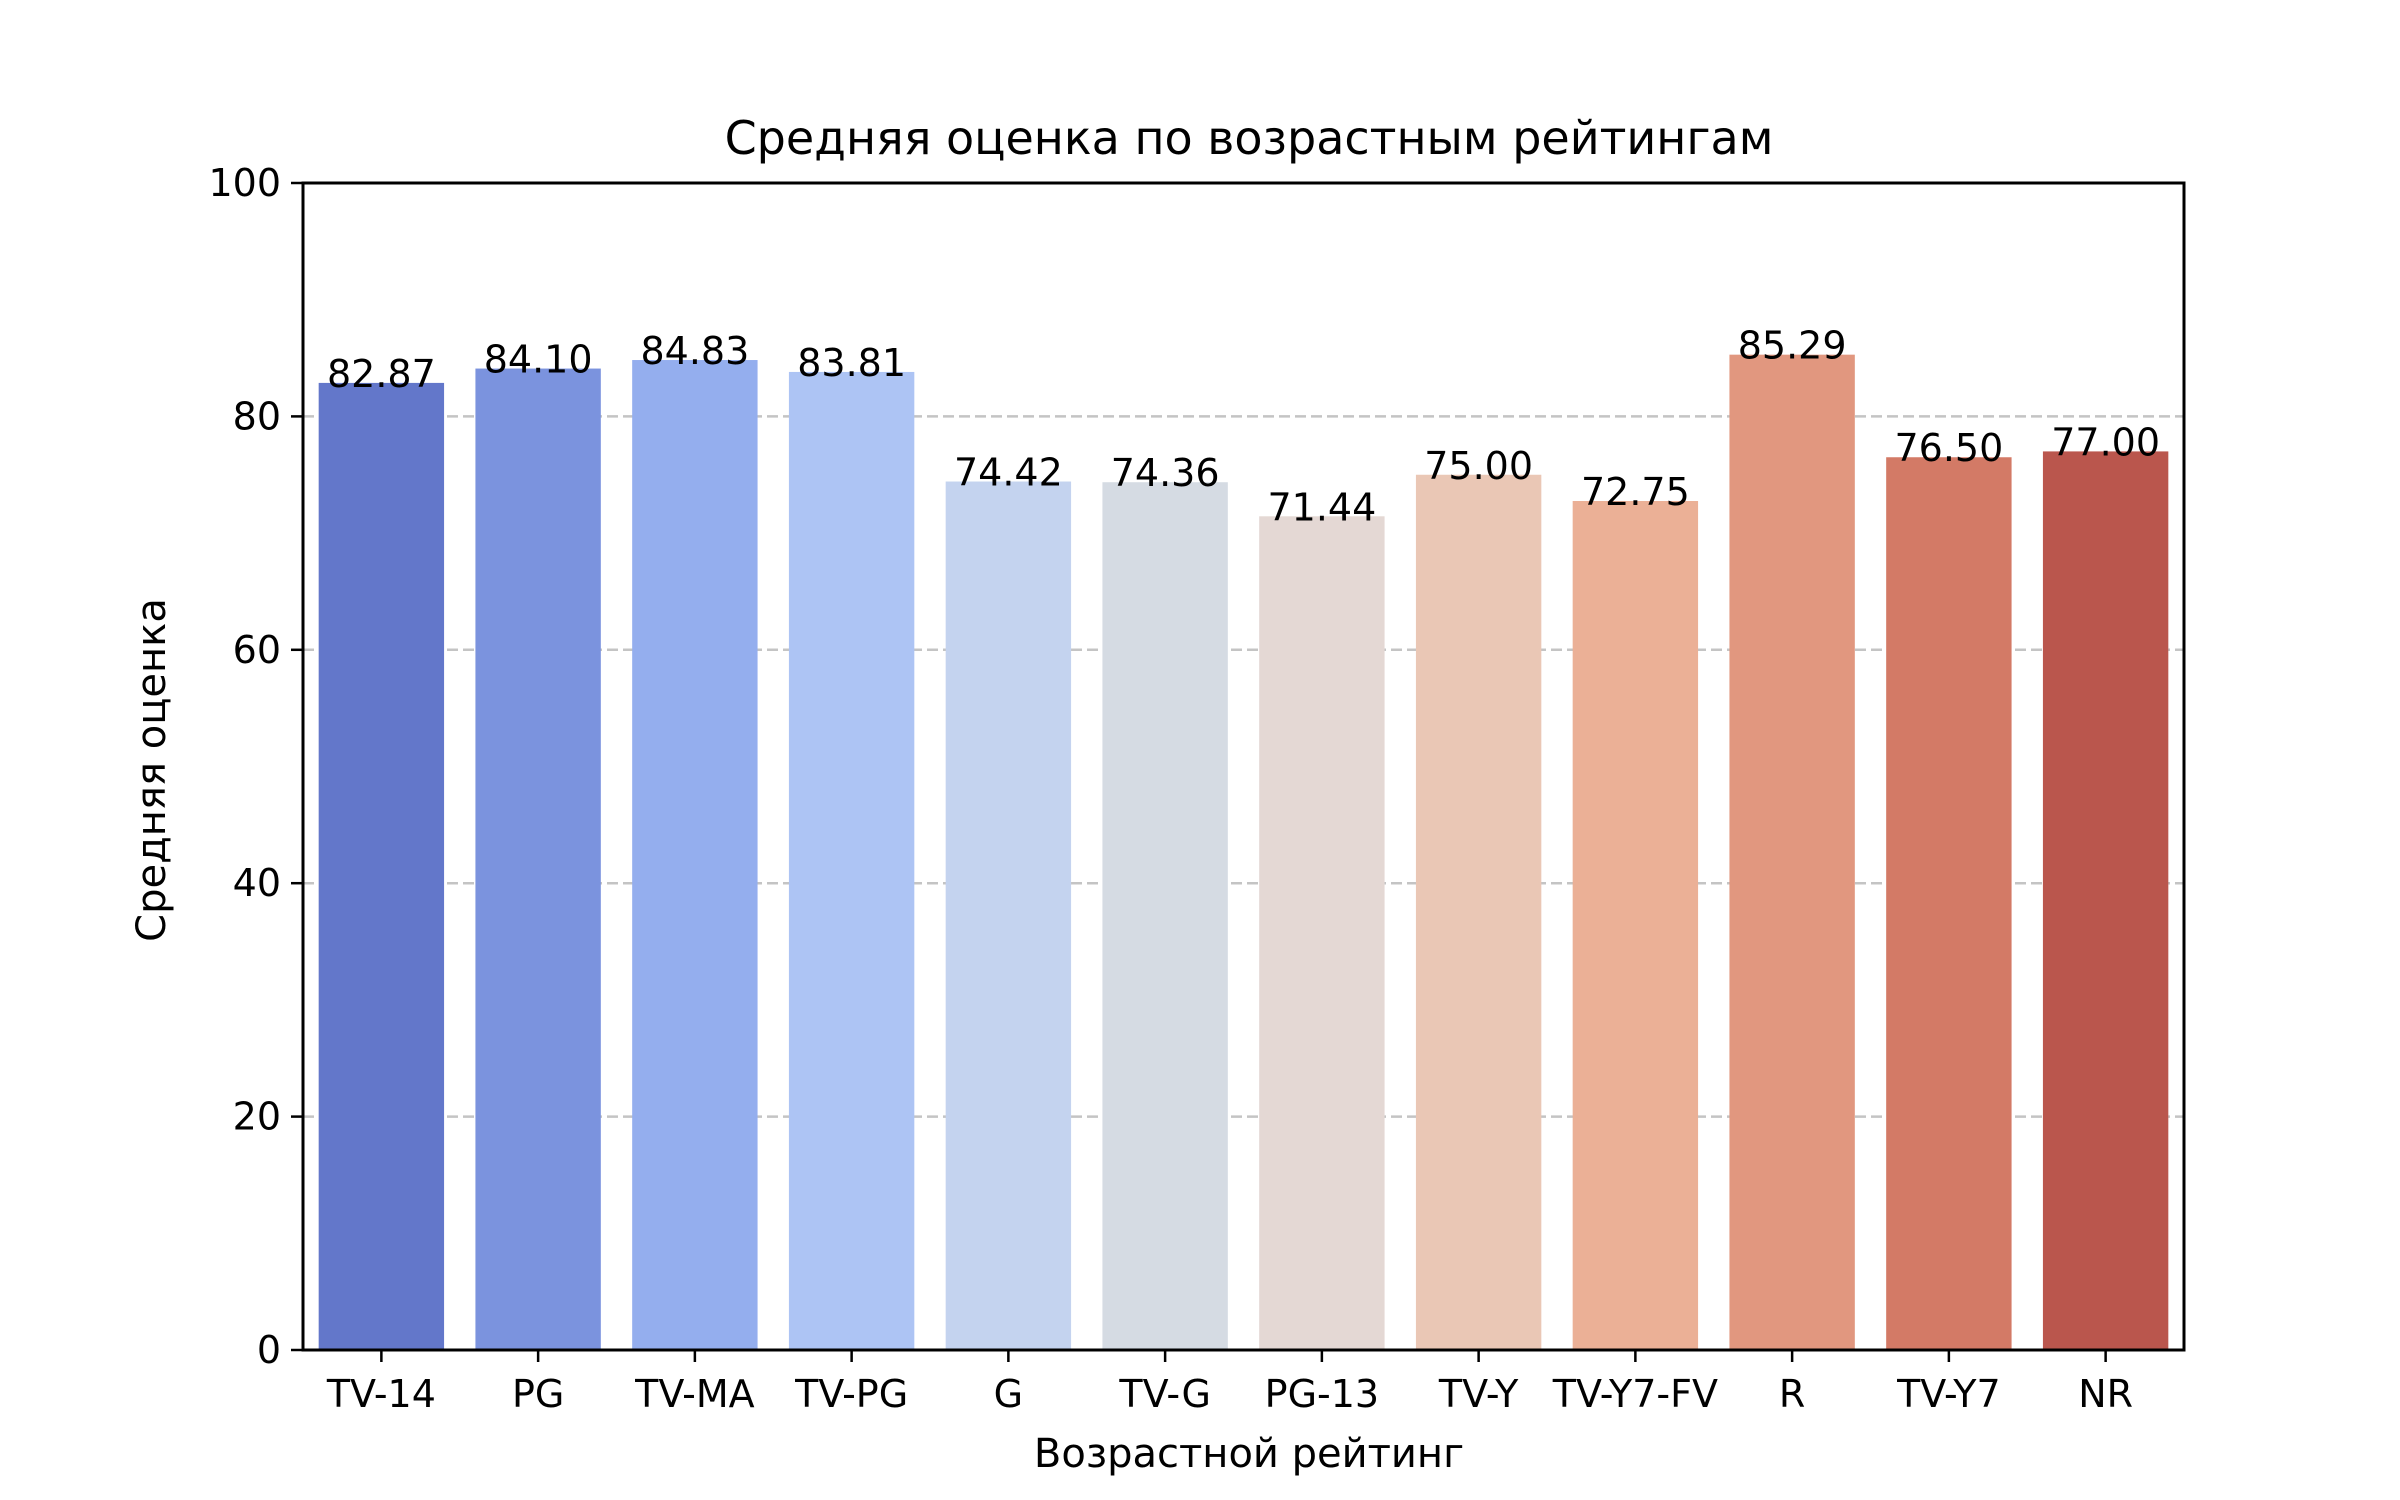 Image resolution: width=2400 pixels, height=1500 pixels. What do you see at coordinates (695, 855) in the screenshot?
I see `bar-tv-ma` at bounding box center [695, 855].